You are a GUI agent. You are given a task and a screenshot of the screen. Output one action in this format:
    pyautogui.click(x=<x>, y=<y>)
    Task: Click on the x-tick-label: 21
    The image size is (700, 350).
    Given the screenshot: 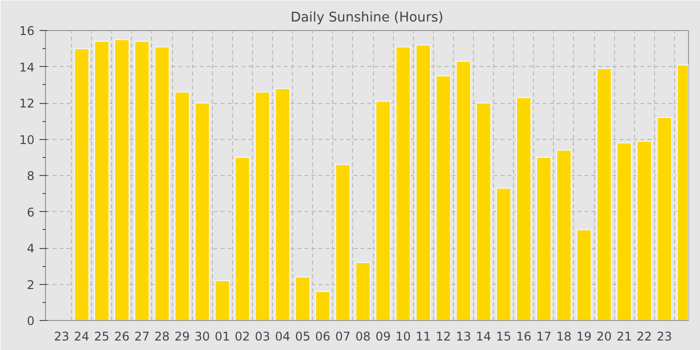 What is the action you would take?
    pyautogui.click(x=624, y=337)
    